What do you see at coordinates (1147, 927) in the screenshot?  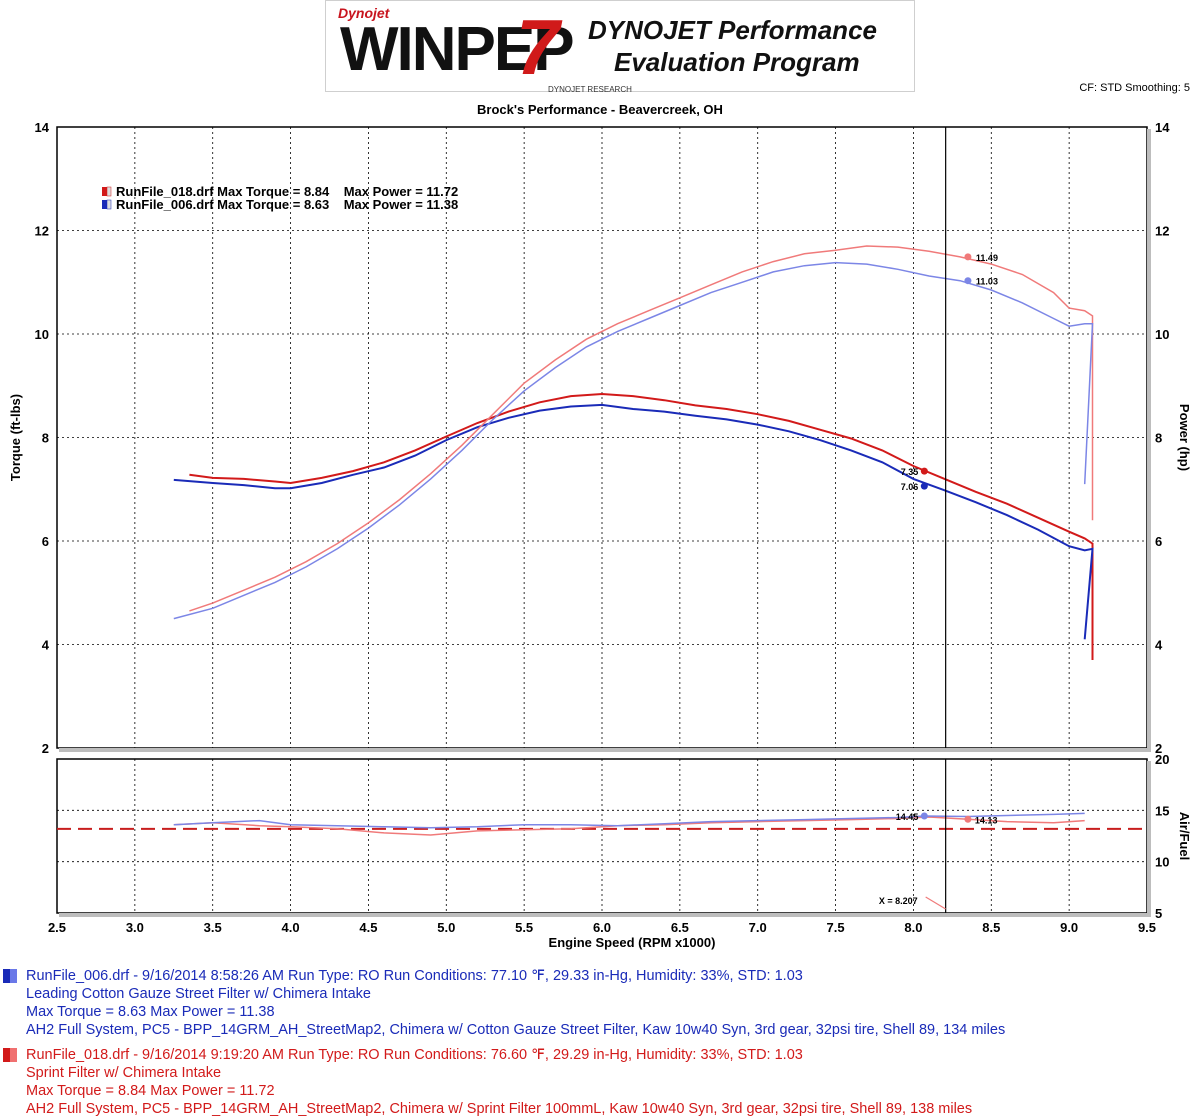 I see `rpm-tick-label: 9.5` at bounding box center [1147, 927].